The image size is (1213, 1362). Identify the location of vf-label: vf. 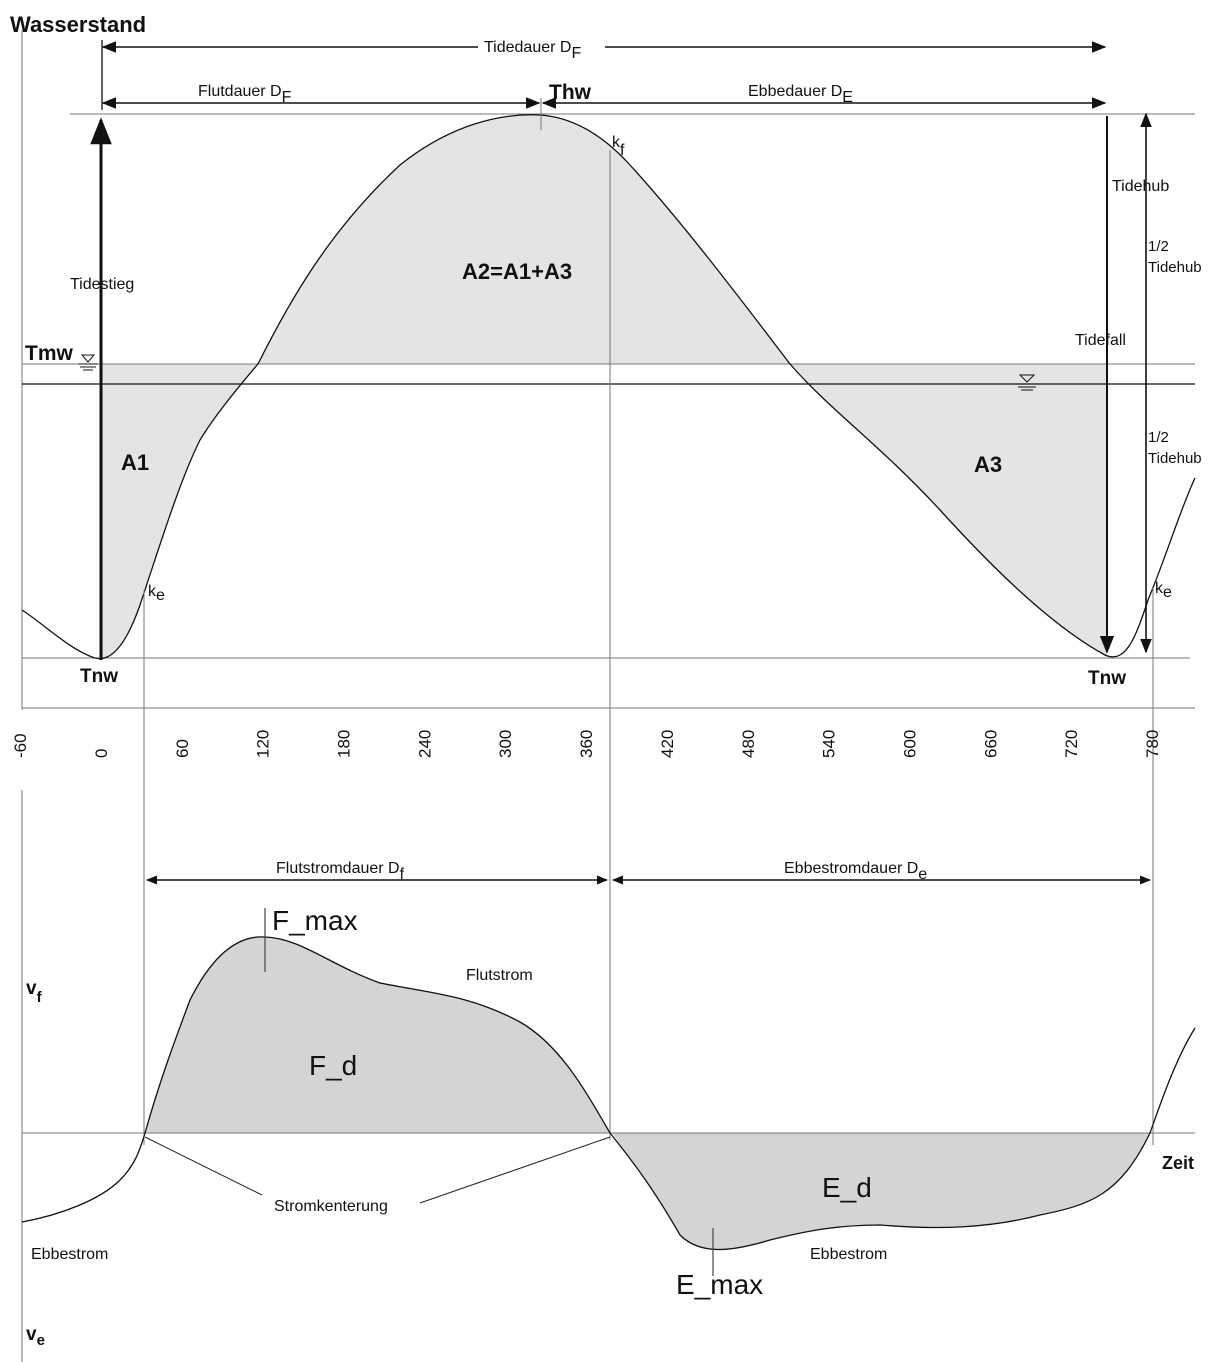
(34, 992).